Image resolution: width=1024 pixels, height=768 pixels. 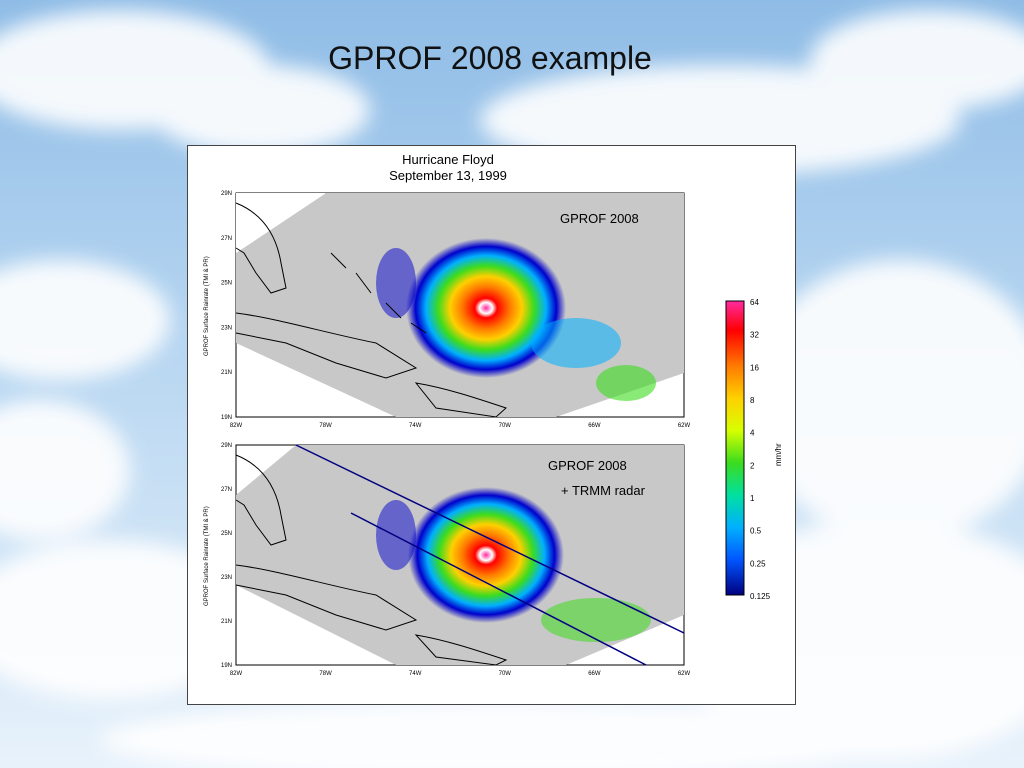 What do you see at coordinates (754, 367) in the screenshot?
I see `colorbar-tick-label: 16` at bounding box center [754, 367].